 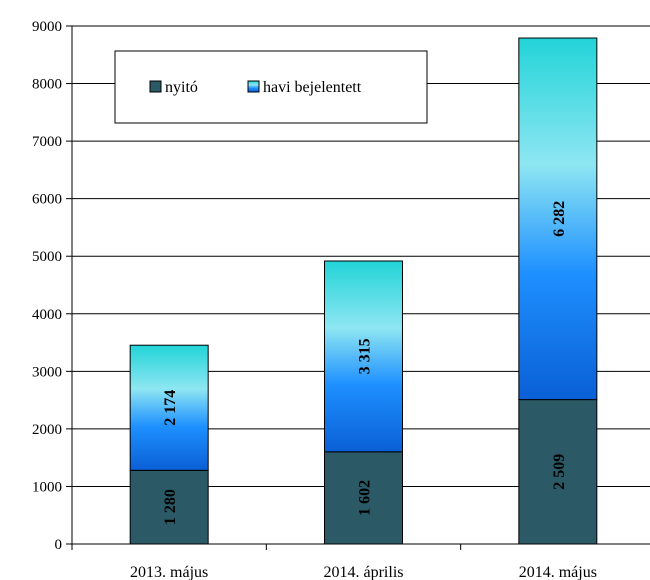 I want to click on legend: nyitó havi bejelentett, so click(x=271, y=87).